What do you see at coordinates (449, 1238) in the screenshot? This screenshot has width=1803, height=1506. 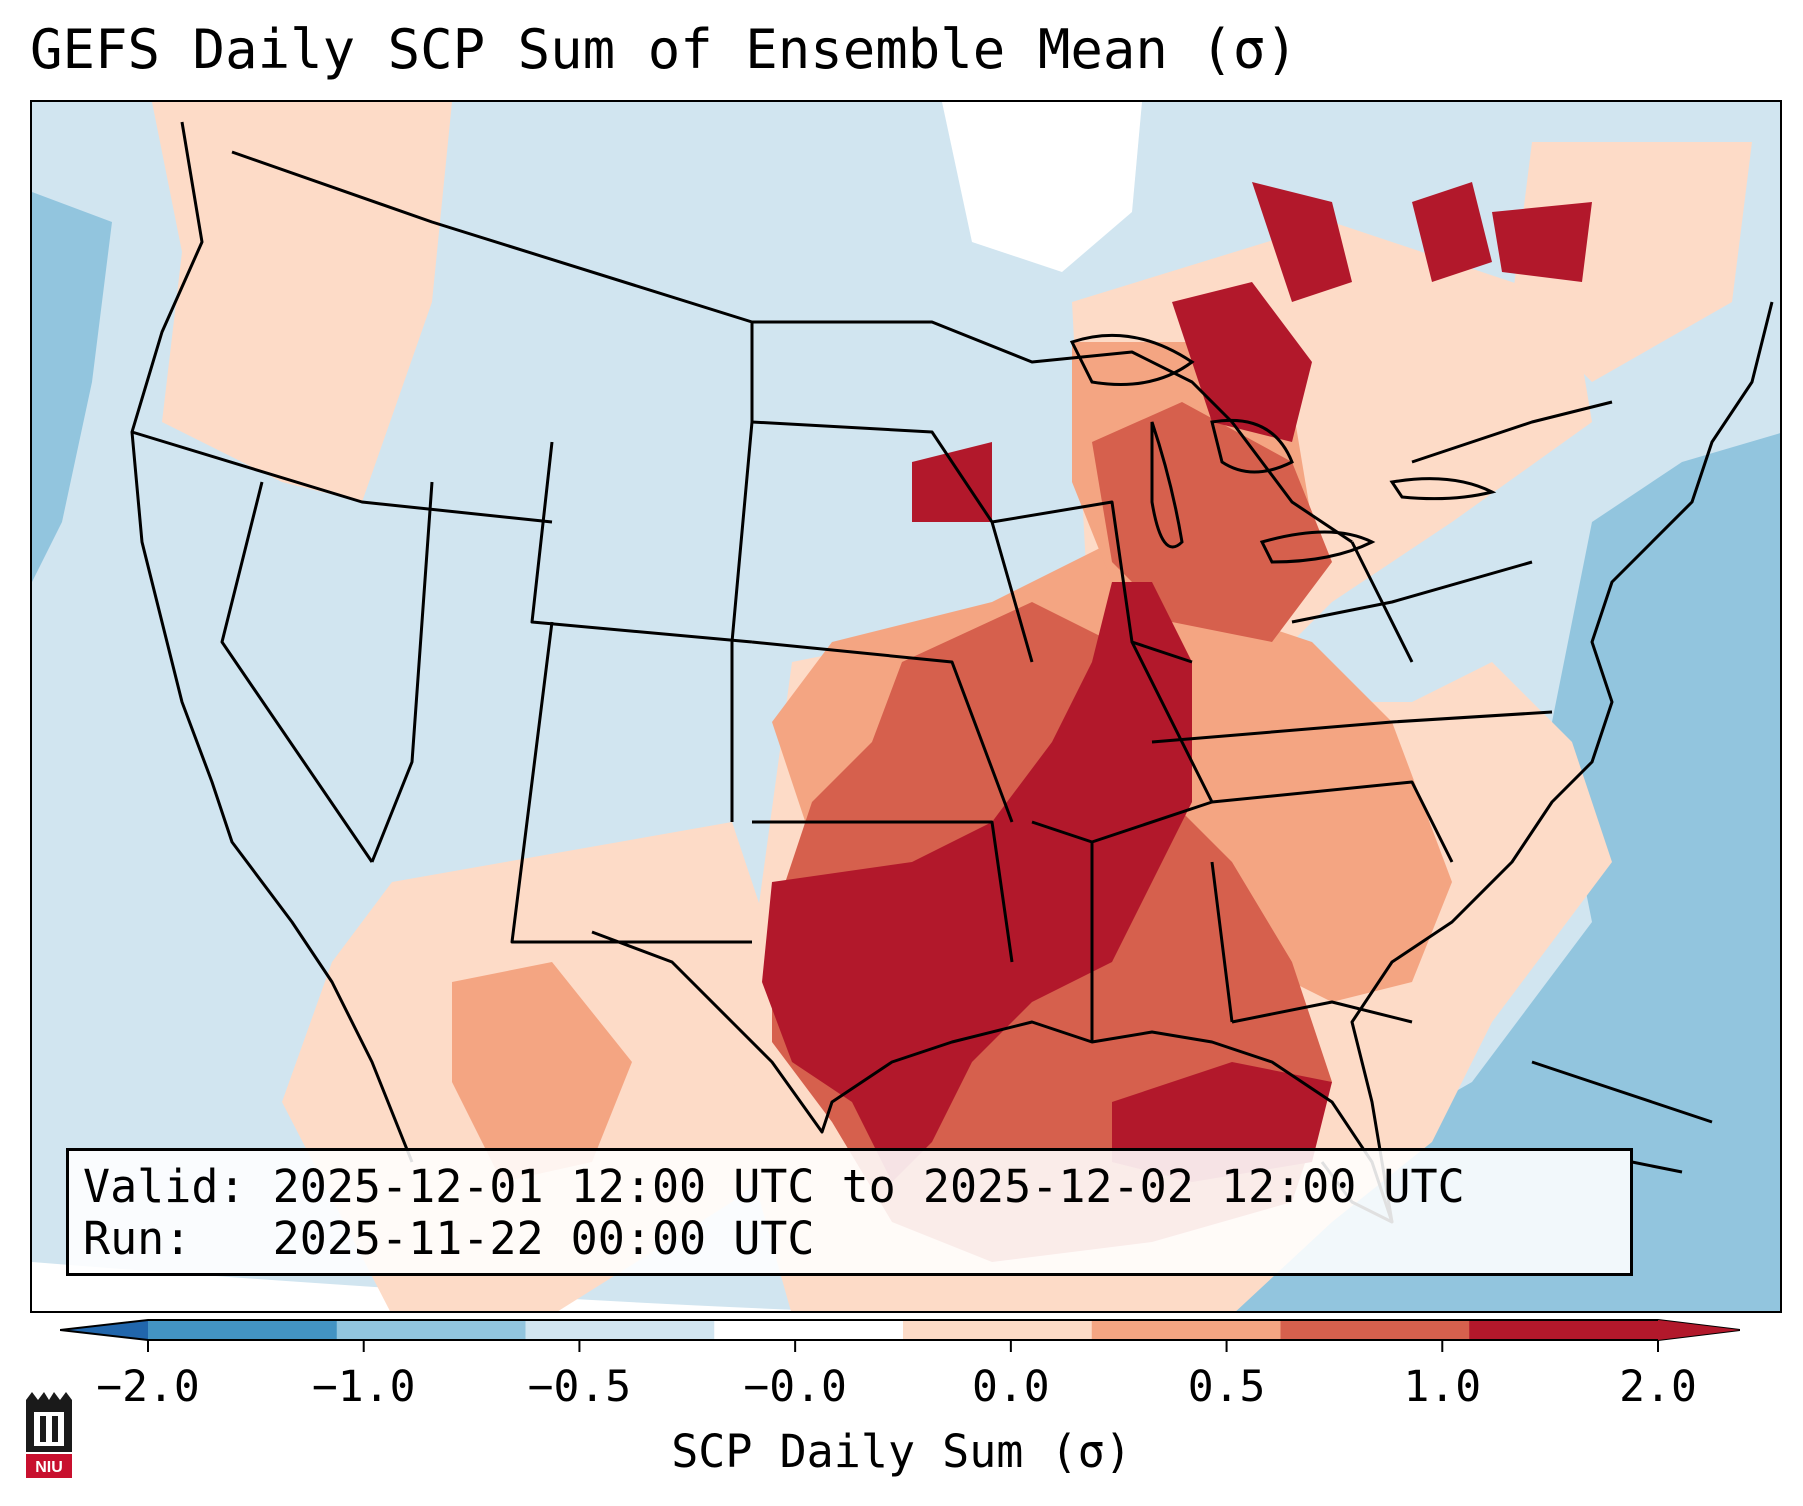 I see `run-time-text: Run: 2025-11-22 00:00 UTC` at bounding box center [449, 1238].